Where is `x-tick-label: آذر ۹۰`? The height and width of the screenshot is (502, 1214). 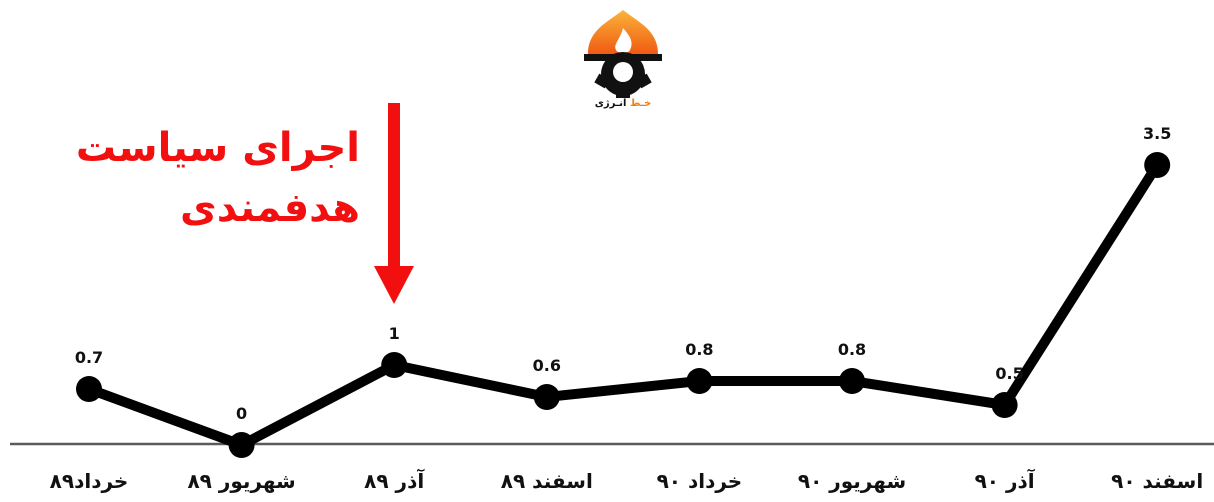
x-tick-label: آذر ۹۰ is located at coordinates (1005, 480).